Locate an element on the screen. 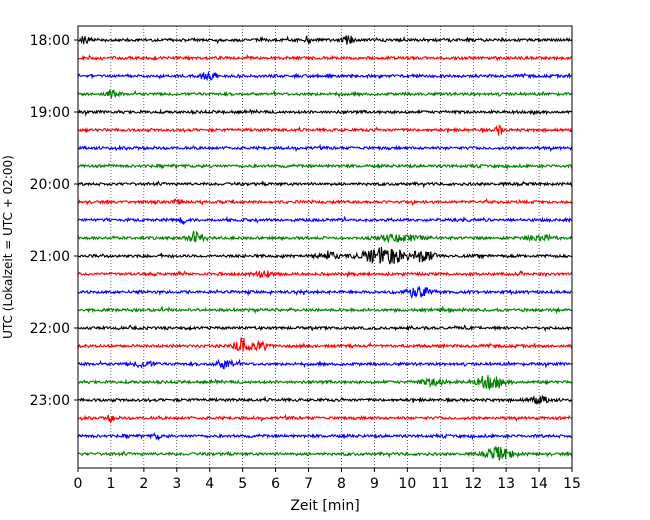 Image resolution: width=650 pixels, height=520 pixels. y-axis: 18:00 19:00 20:00 21:00 22:00 23:00 is located at coordinates (54, 221).